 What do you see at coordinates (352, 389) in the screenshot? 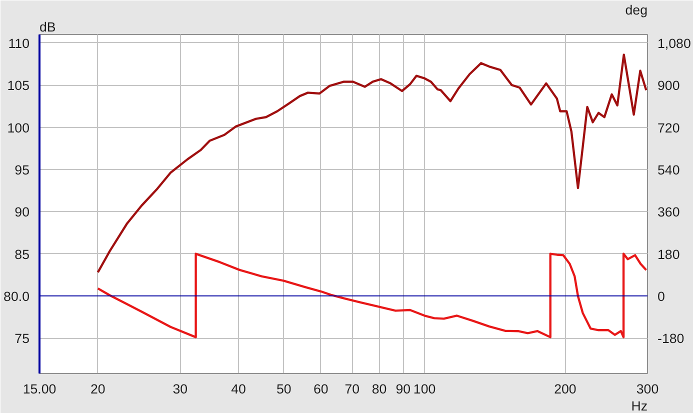
I see `x-tick-label: 70` at bounding box center [352, 389].